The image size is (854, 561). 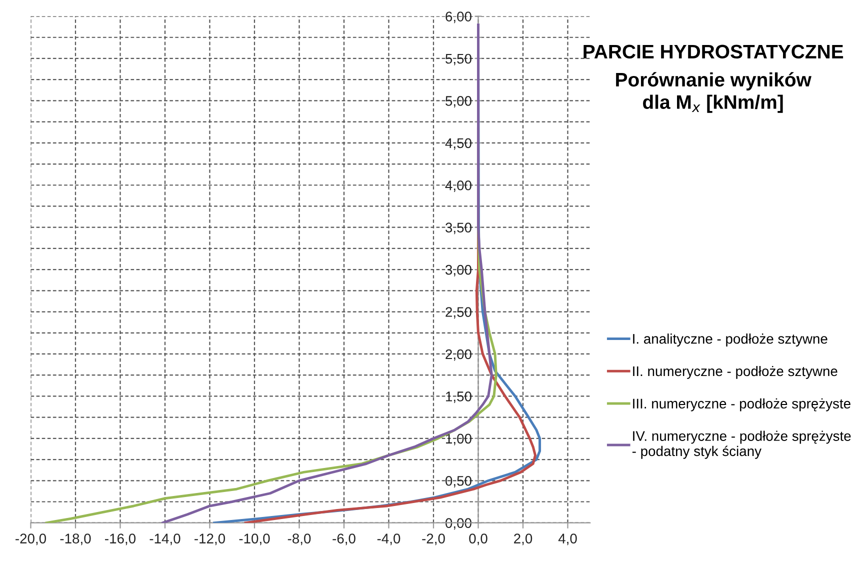 What do you see at coordinates (478, 540) in the screenshot?
I see `x-tick-label: 0,0` at bounding box center [478, 540].